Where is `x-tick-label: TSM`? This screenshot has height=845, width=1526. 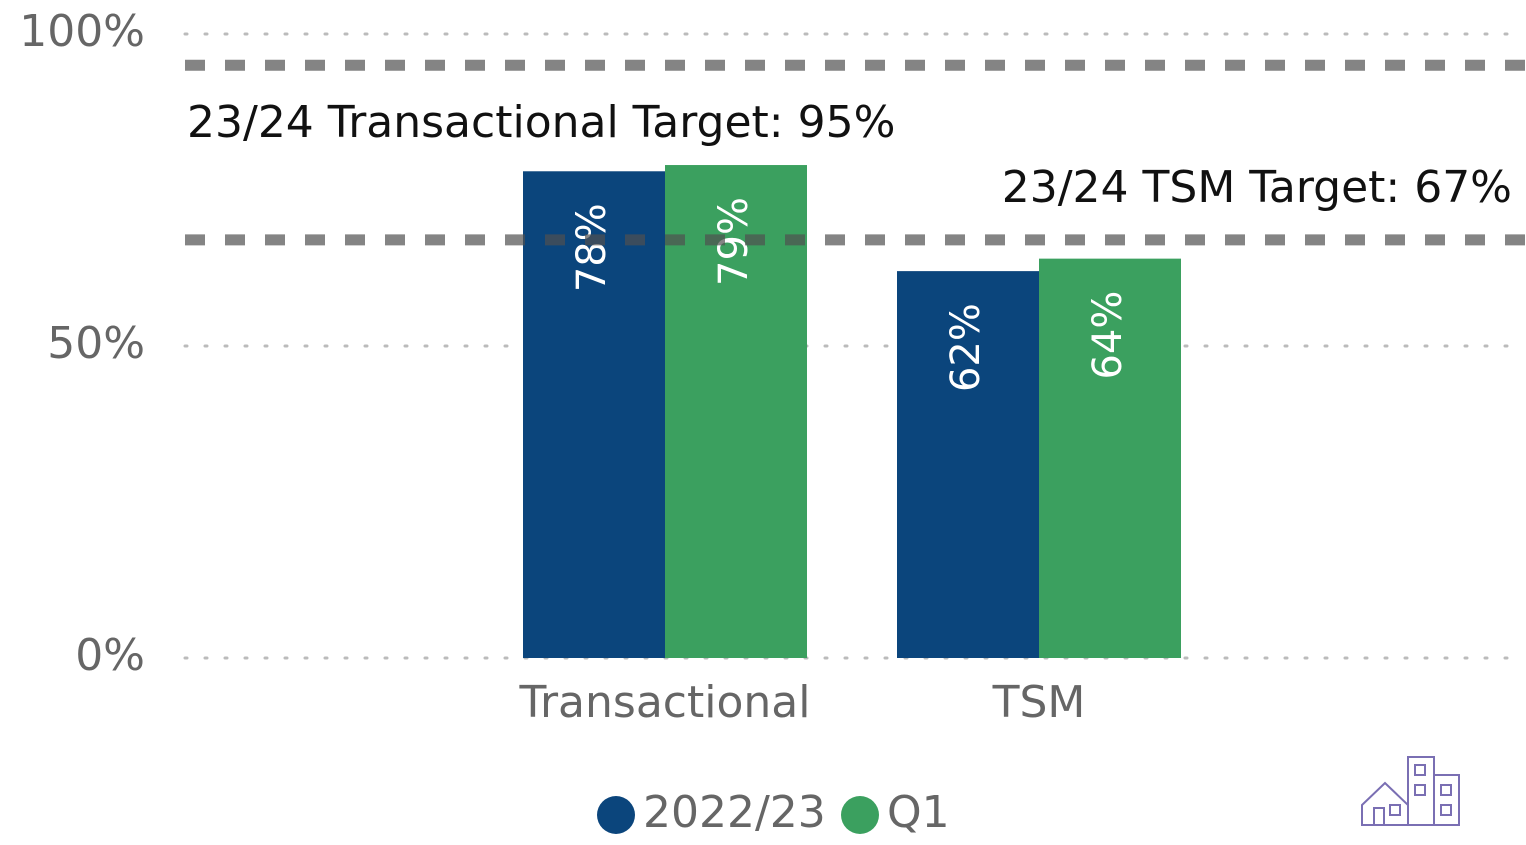
x-tick-label: TSM is located at coordinates (1039, 702).